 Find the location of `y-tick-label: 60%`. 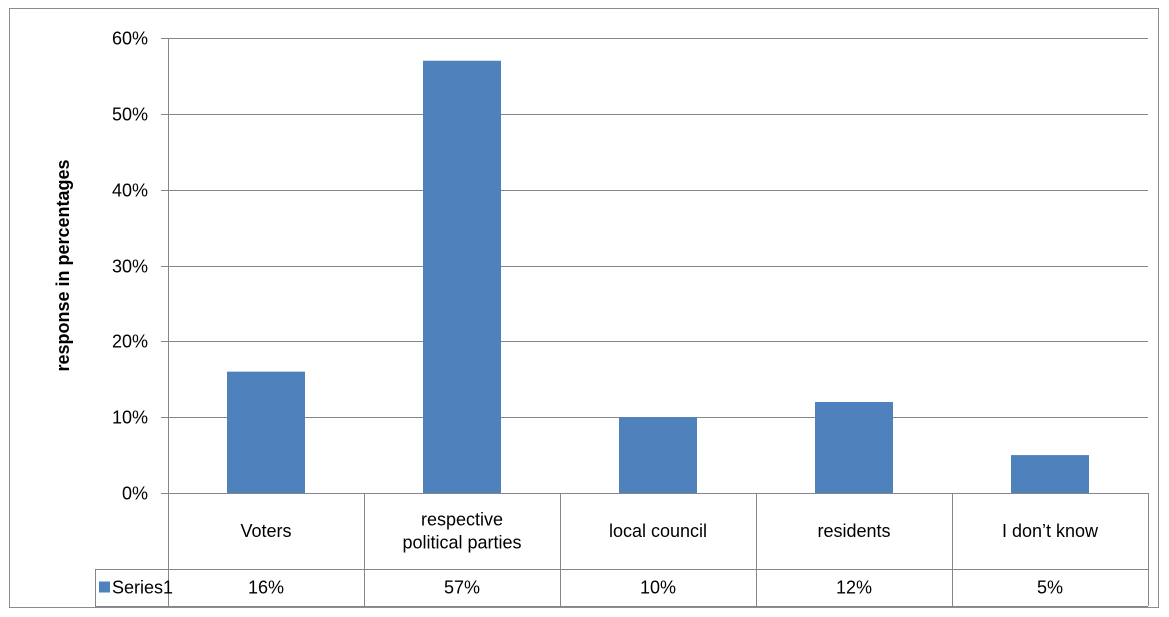

y-tick-label: 60% is located at coordinates (130, 39).